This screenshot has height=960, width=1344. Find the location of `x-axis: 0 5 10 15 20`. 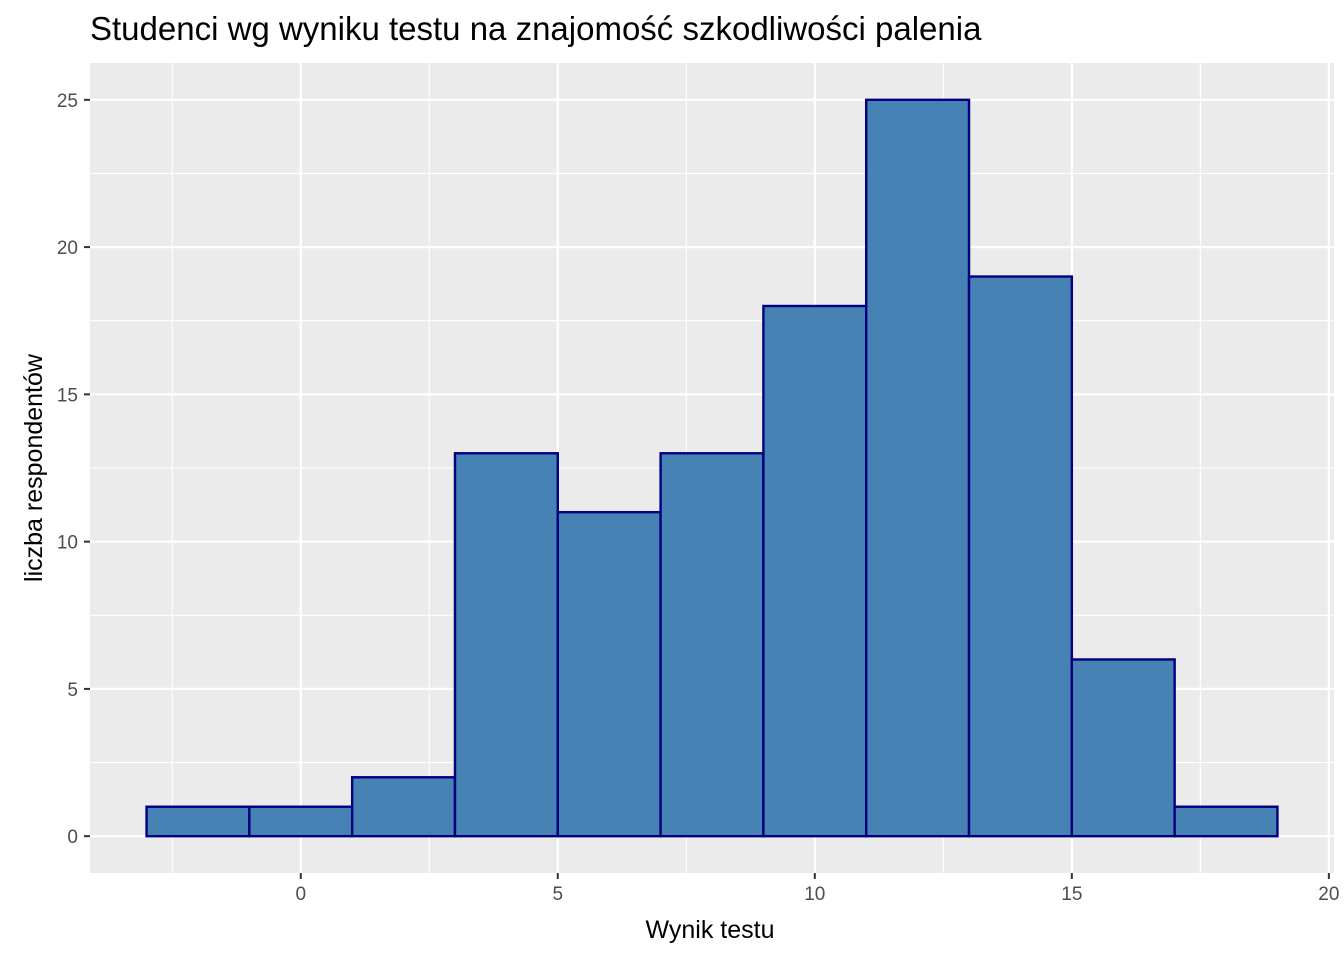

x-axis: 0 5 10 15 20 is located at coordinates (817, 889).